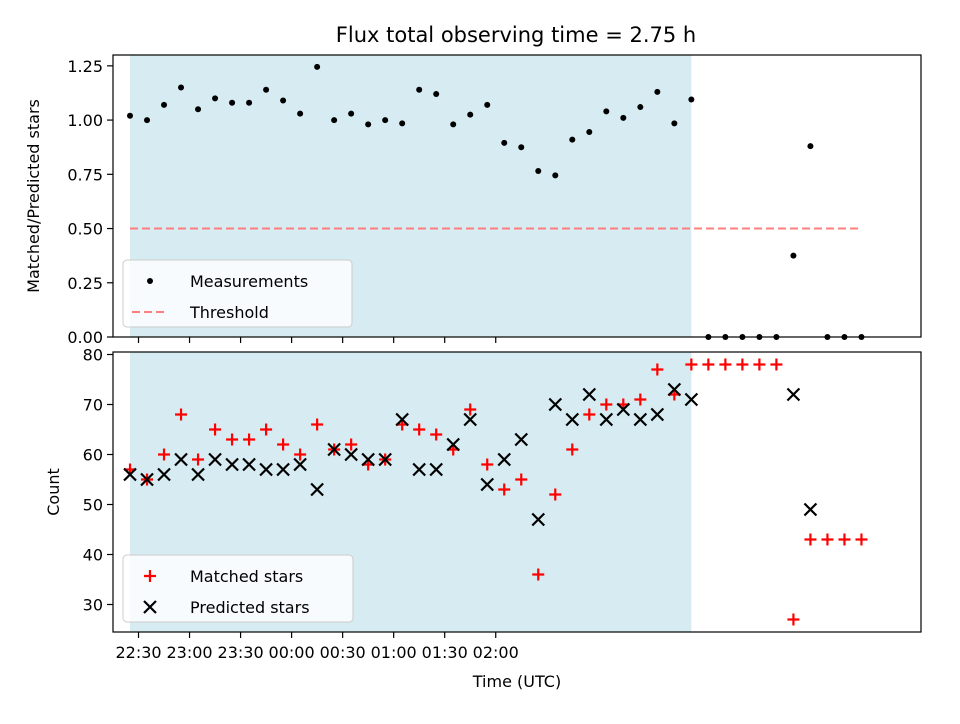  Describe the element at coordinates (343, 652) in the screenshot. I see `x-tick-label: 00:30` at that location.